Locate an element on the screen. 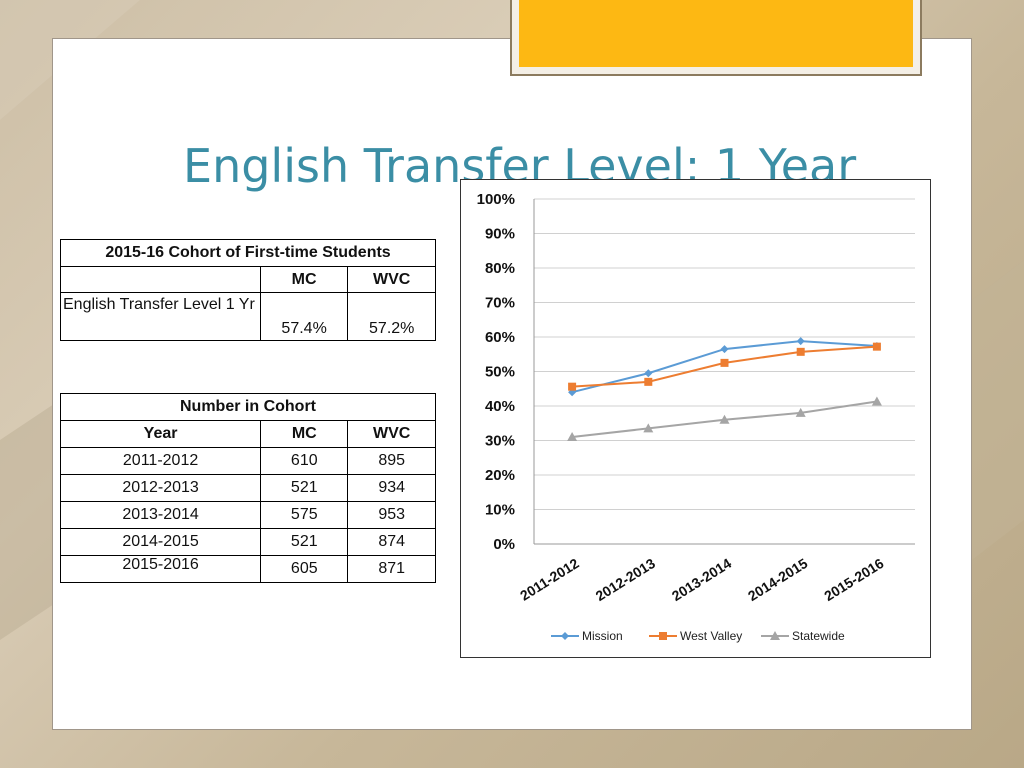 This screenshot has height=768, width=1024. number-table-year: 2012-2013 is located at coordinates (160, 488).